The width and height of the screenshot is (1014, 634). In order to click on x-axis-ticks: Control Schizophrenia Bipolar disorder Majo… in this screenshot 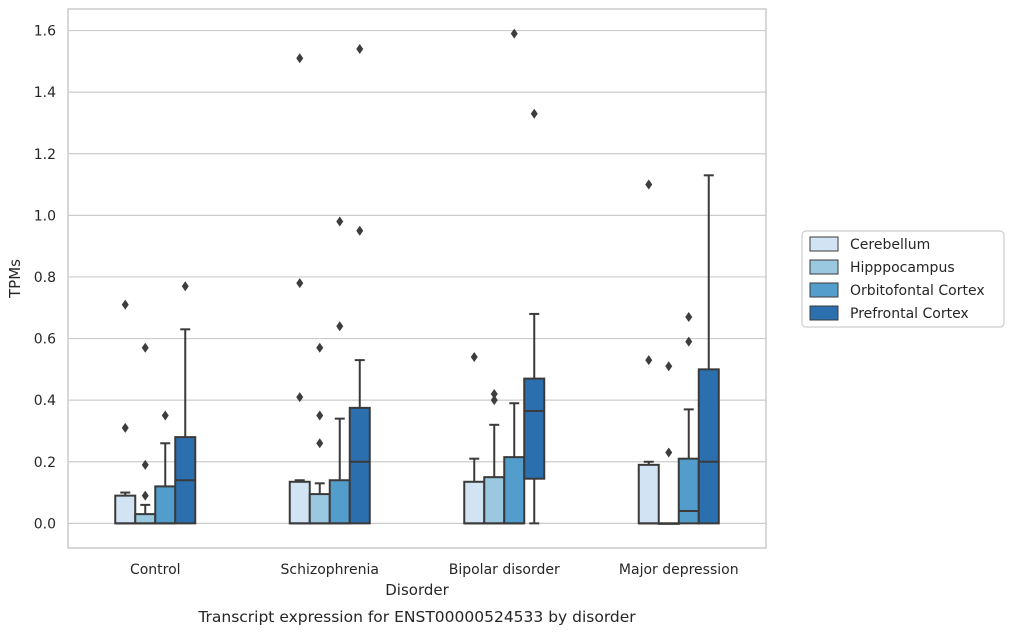, I will do `click(434, 570)`.